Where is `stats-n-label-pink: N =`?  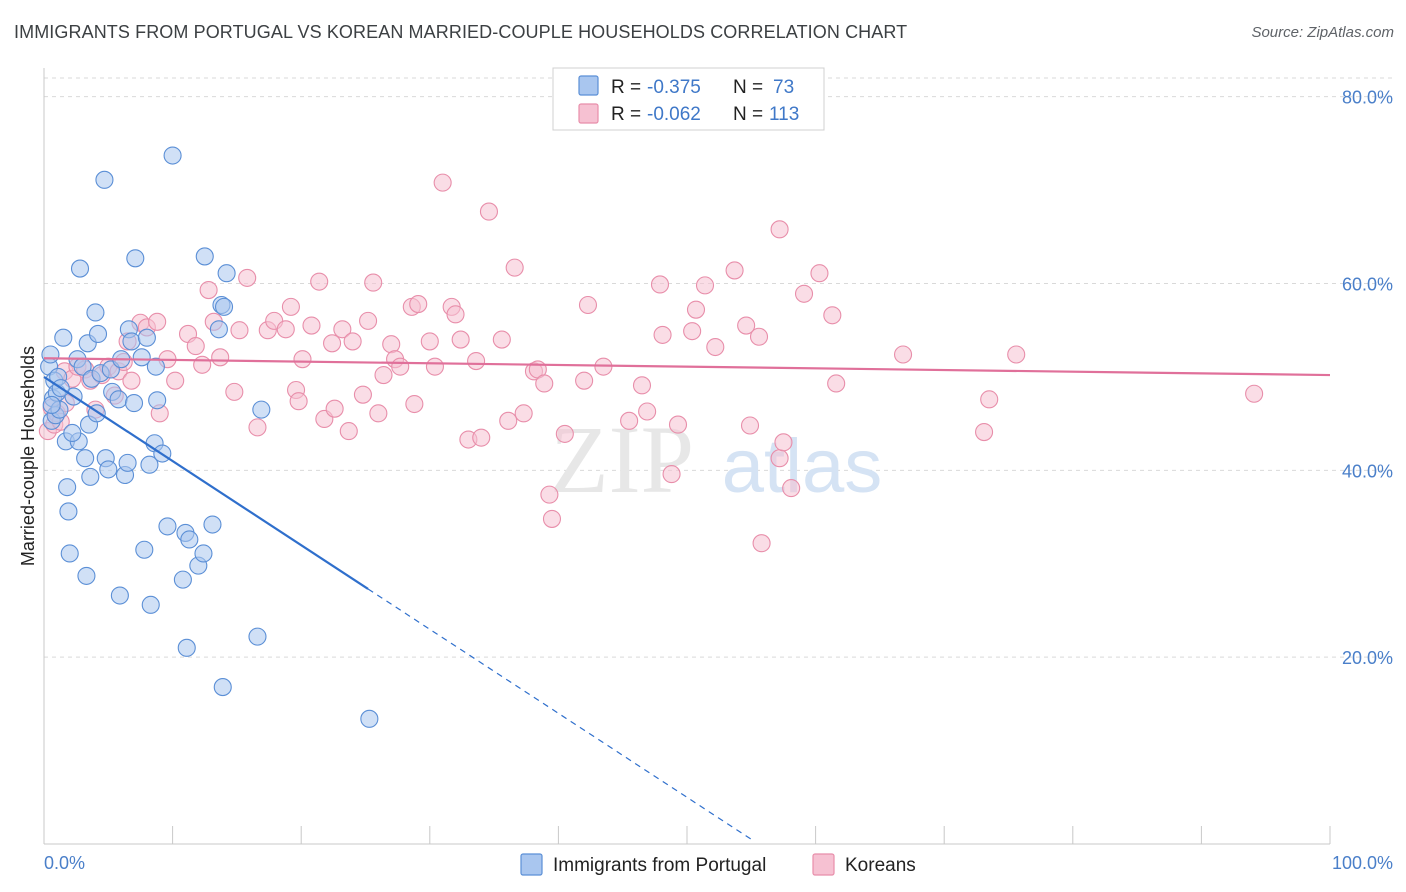
stats-n-label-pink: N = is located at coordinates (748, 114).